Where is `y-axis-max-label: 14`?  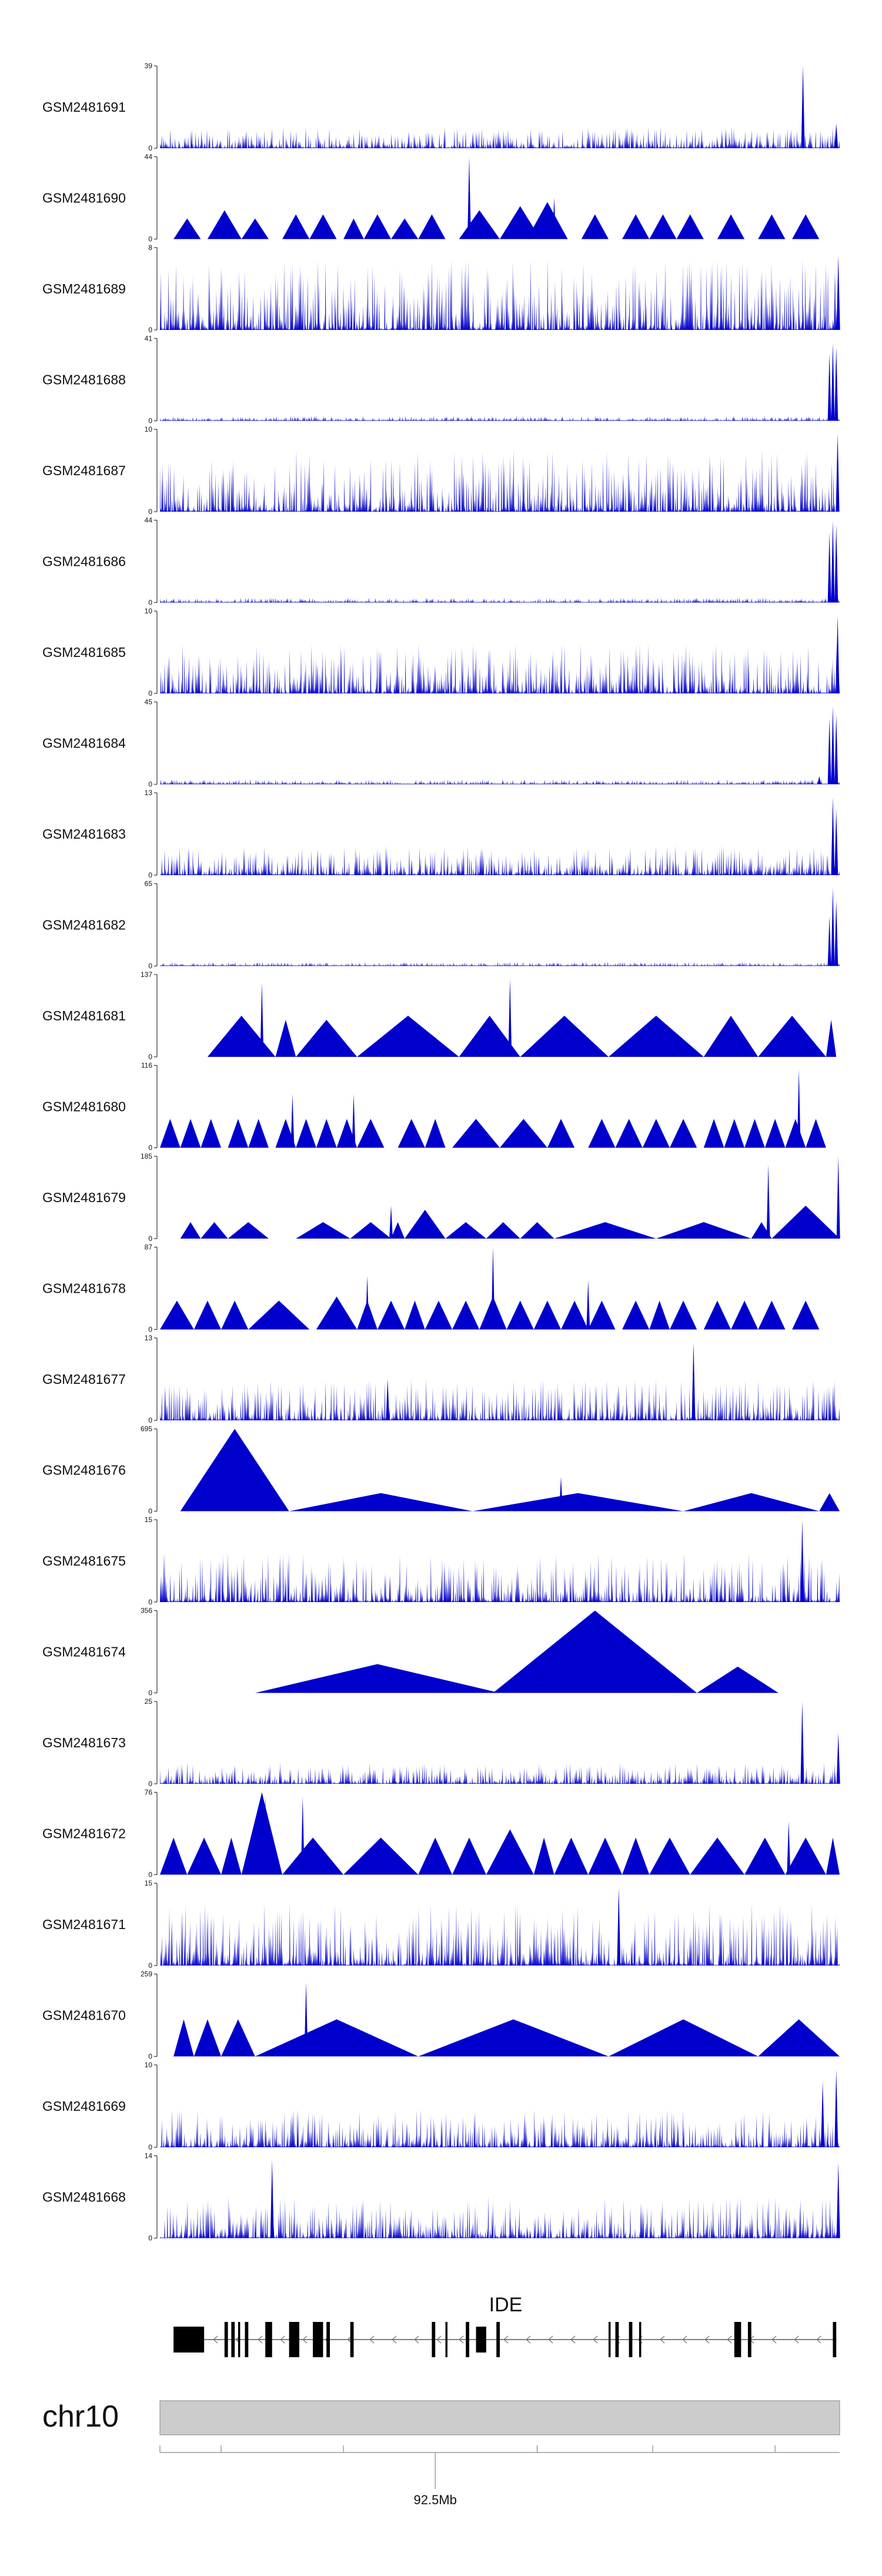
y-axis-max-label: 14 is located at coordinates (149, 2156).